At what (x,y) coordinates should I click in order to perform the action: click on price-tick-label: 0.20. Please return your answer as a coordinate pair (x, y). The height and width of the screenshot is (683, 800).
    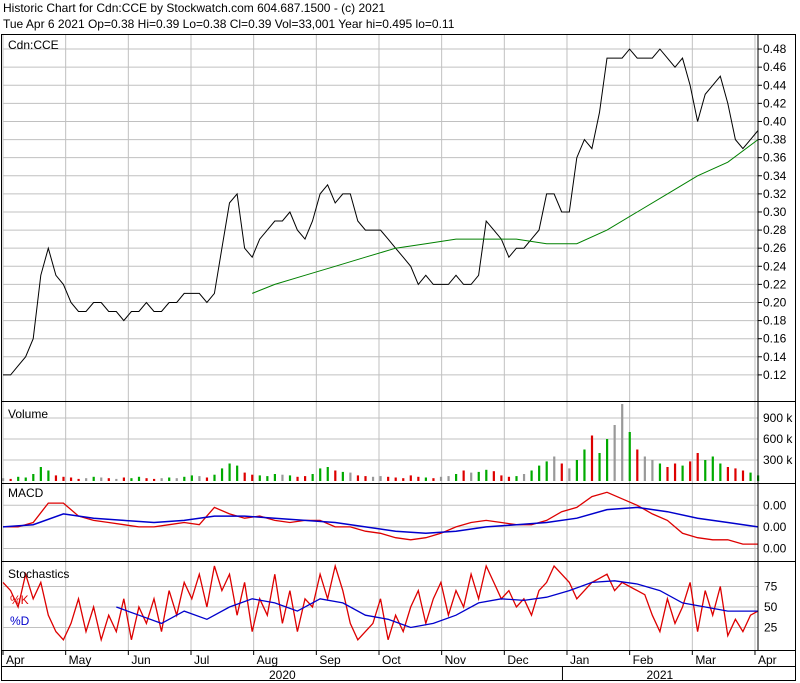
    Looking at the image, I should click on (775, 302).